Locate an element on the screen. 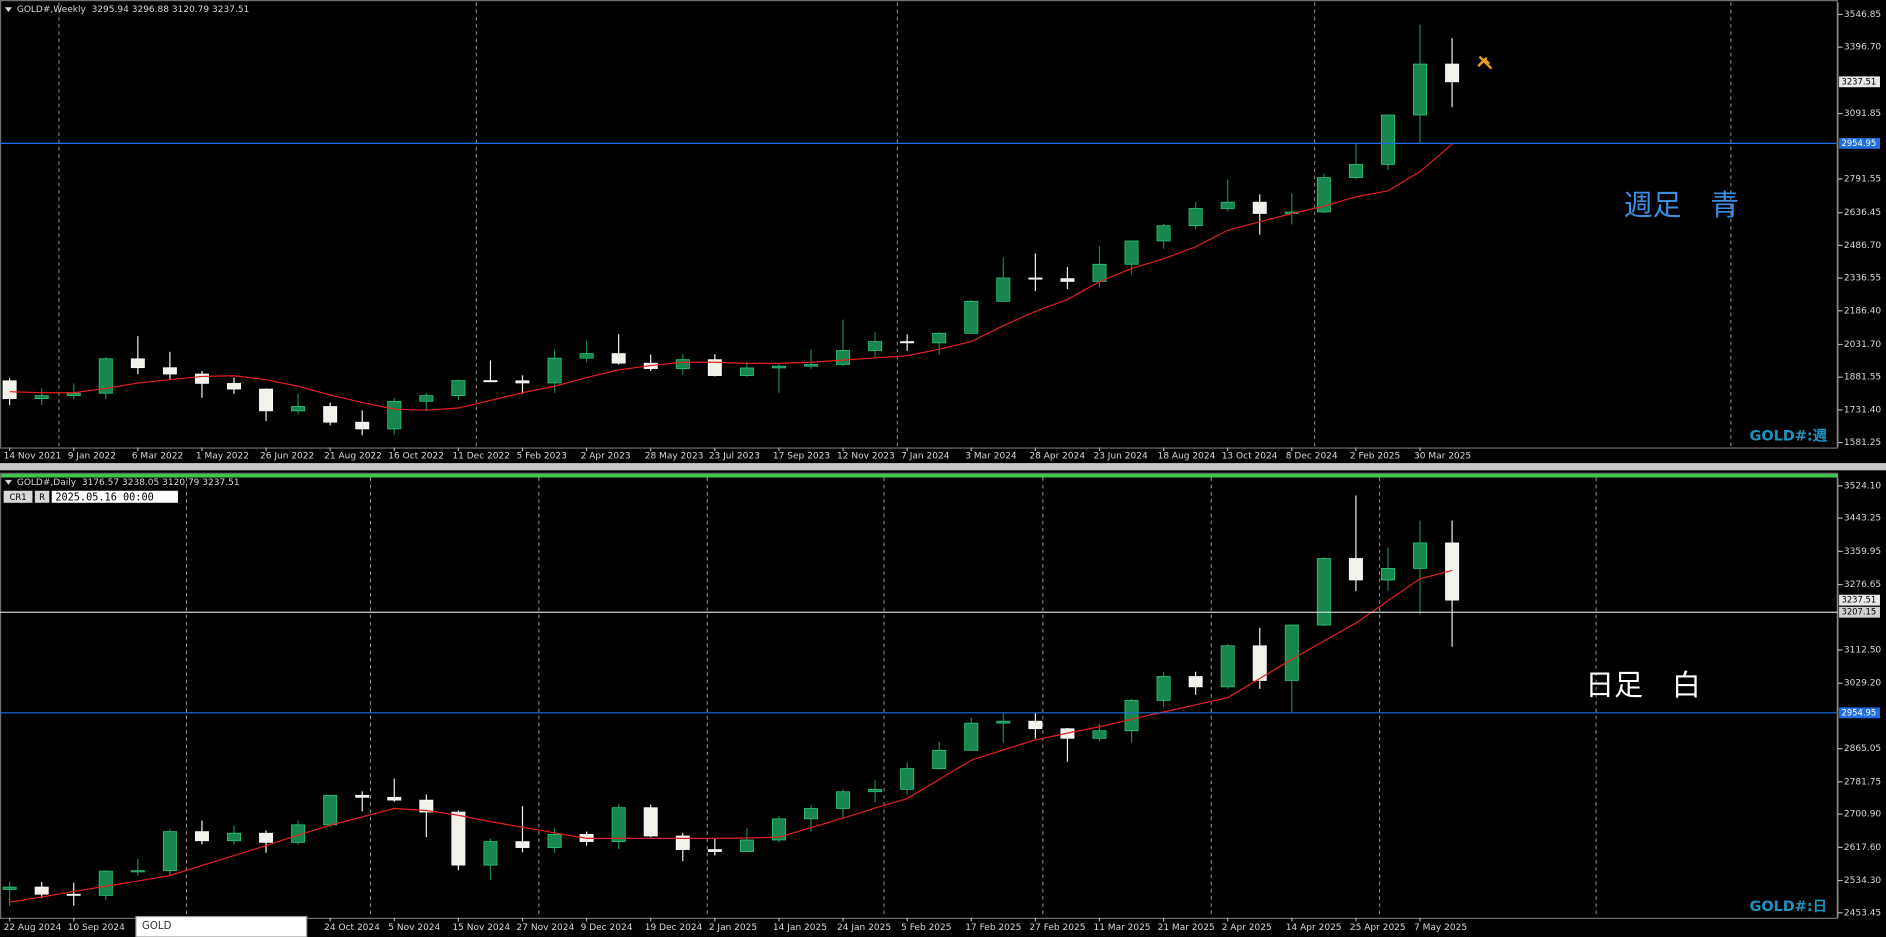  x-tick-label: 5 Feb 2023 is located at coordinates (541, 456).